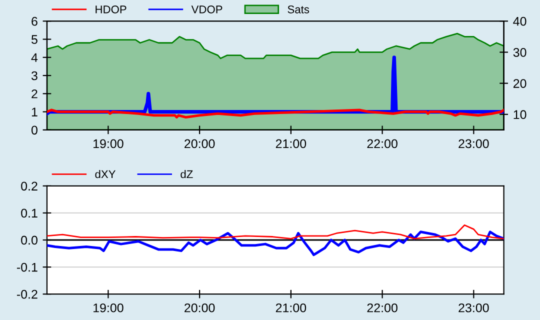 This screenshot has width=540, height=320. Describe the element at coordinates (35, 39) in the screenshot. I see `y-tick-label: 5` at that location.